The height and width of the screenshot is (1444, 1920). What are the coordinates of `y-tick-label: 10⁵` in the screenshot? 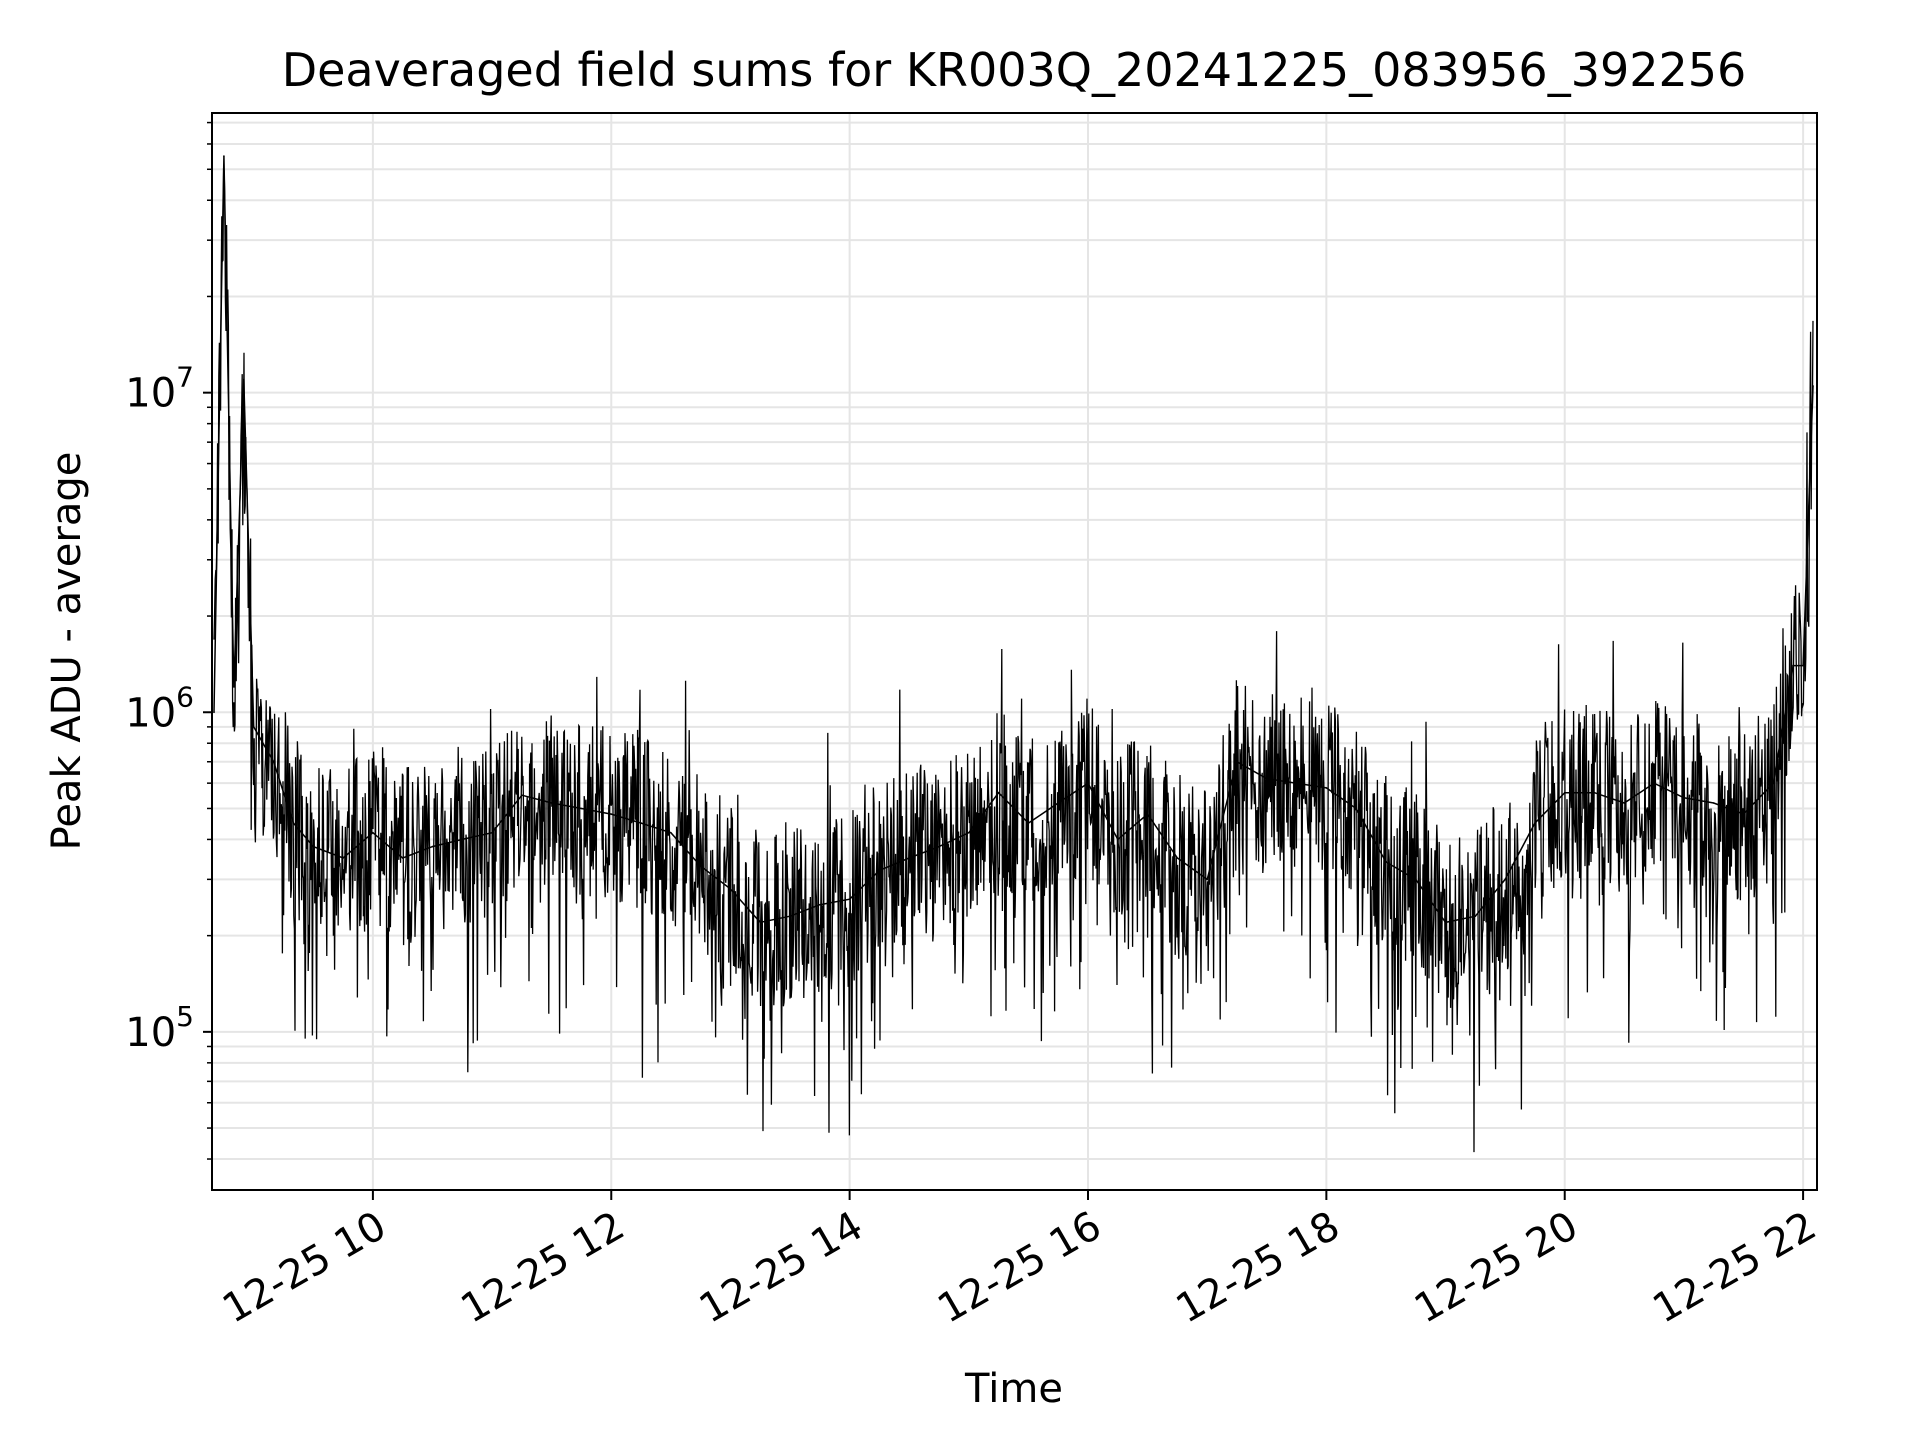 It's located at (159, 1028).